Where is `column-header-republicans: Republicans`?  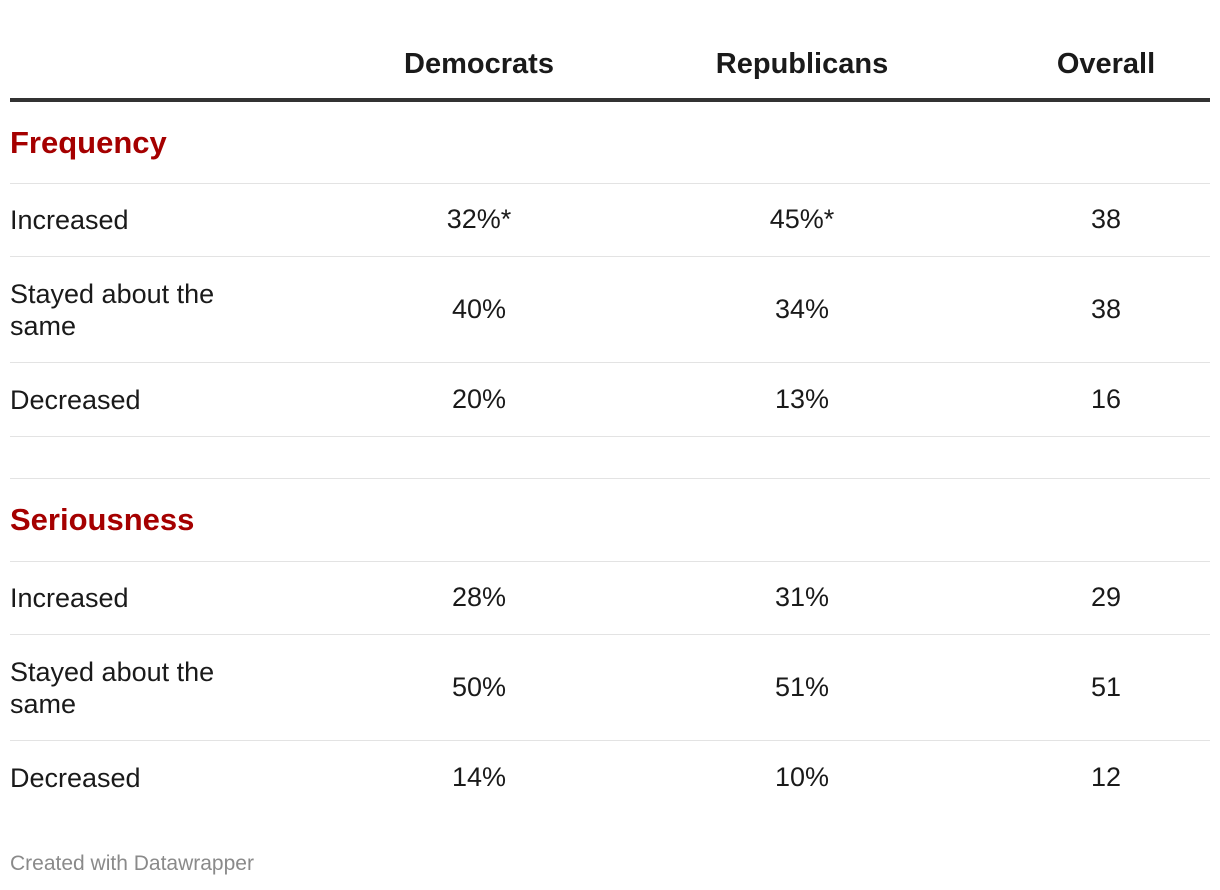 column-header-republicans: Republicans is located at coordinates (802, 63).